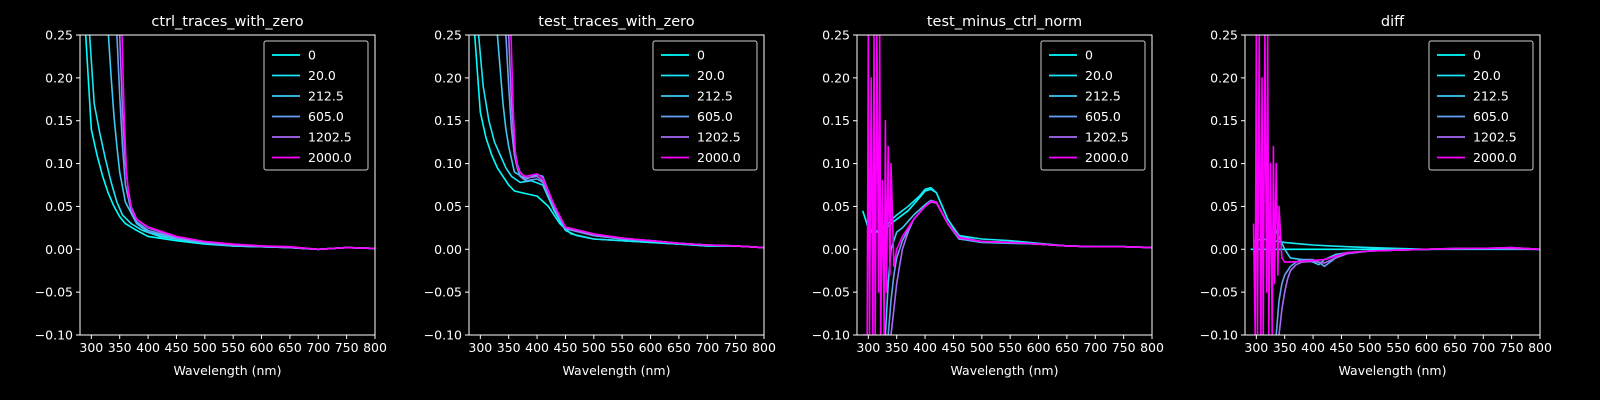  What do you see at coordinates (448, 77) in the screenshot?
I see `y-tick-label: 0.20` at bounding box center [448, 77].